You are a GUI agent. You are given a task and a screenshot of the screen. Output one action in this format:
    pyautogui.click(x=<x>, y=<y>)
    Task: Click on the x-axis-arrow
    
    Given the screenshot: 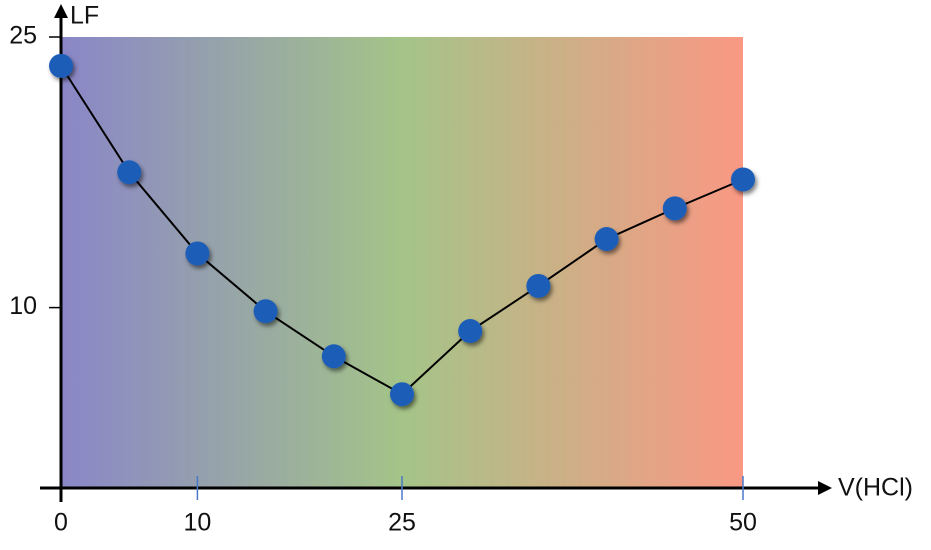 What is the action you would take?
    pyautogui.click(x=825, y=488)
    